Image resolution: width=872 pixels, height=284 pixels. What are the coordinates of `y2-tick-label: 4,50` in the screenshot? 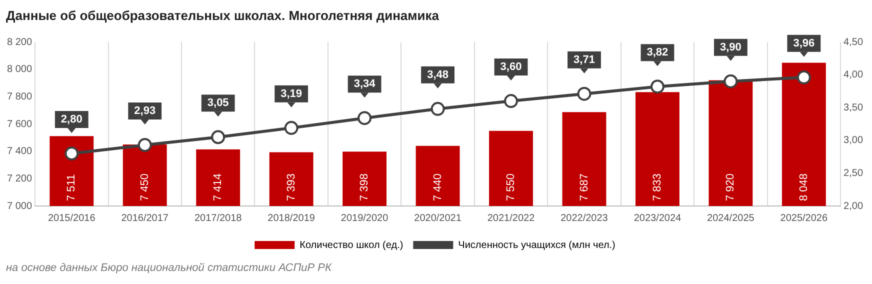 It's located at (854, 42).